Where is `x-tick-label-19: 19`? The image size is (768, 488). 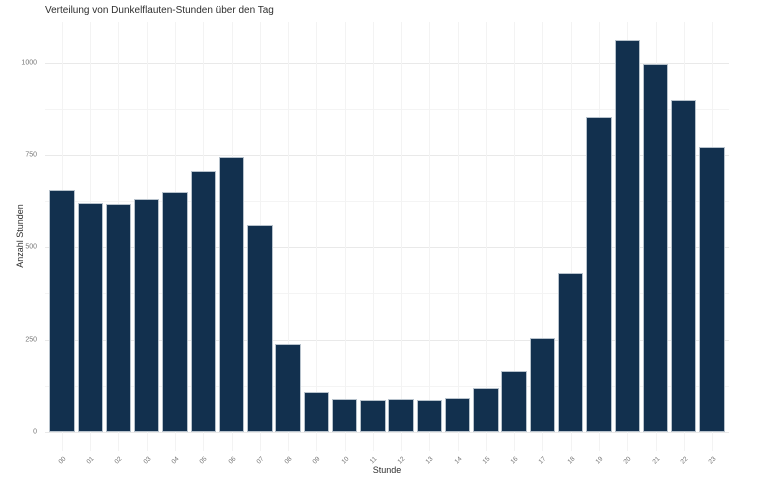 x-tick-label-19: 19 is located at coordinates (599, 460).